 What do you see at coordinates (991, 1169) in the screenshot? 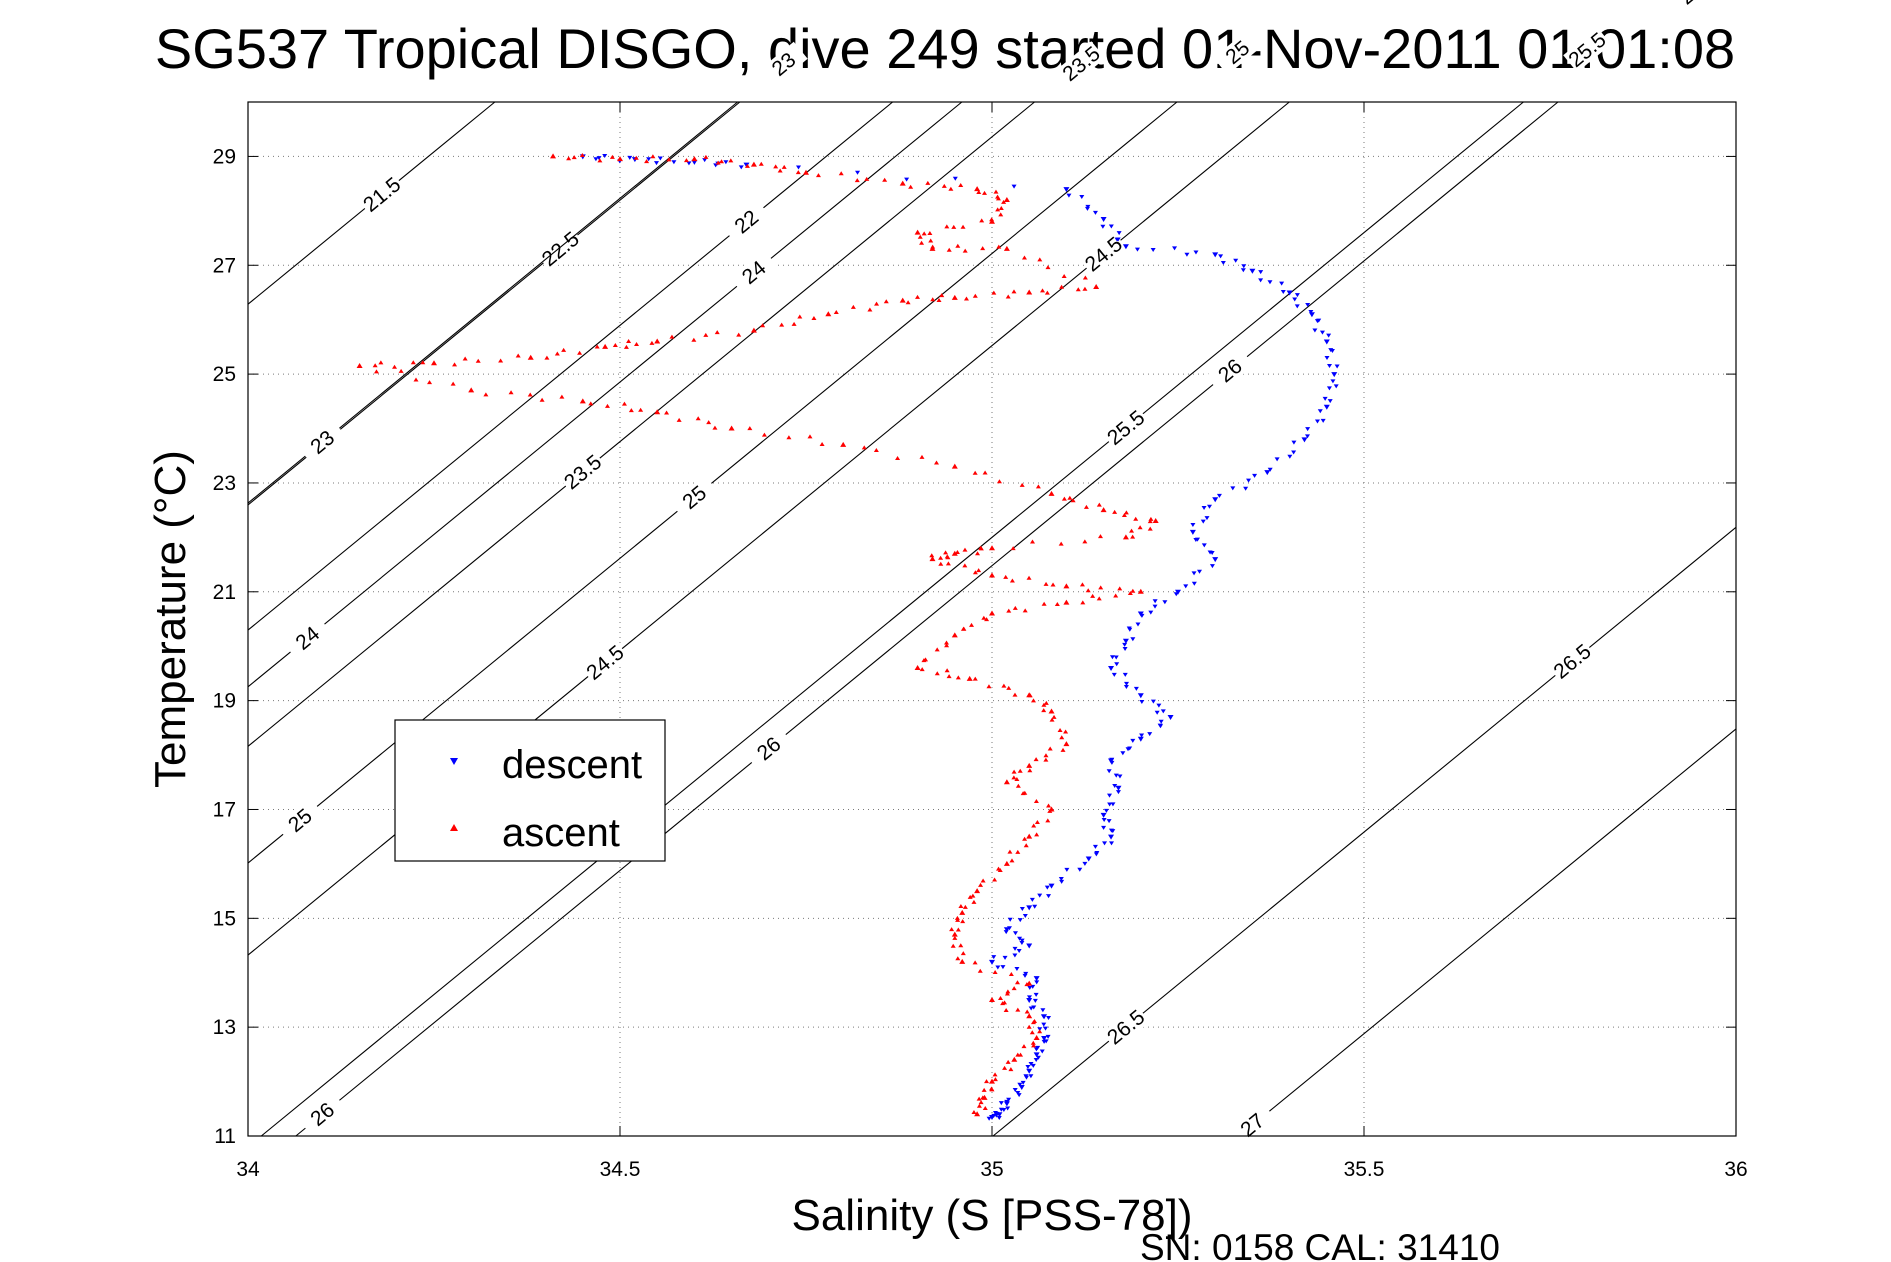
I see `x-tick-label: 35` at bounding box center [991, 1169].